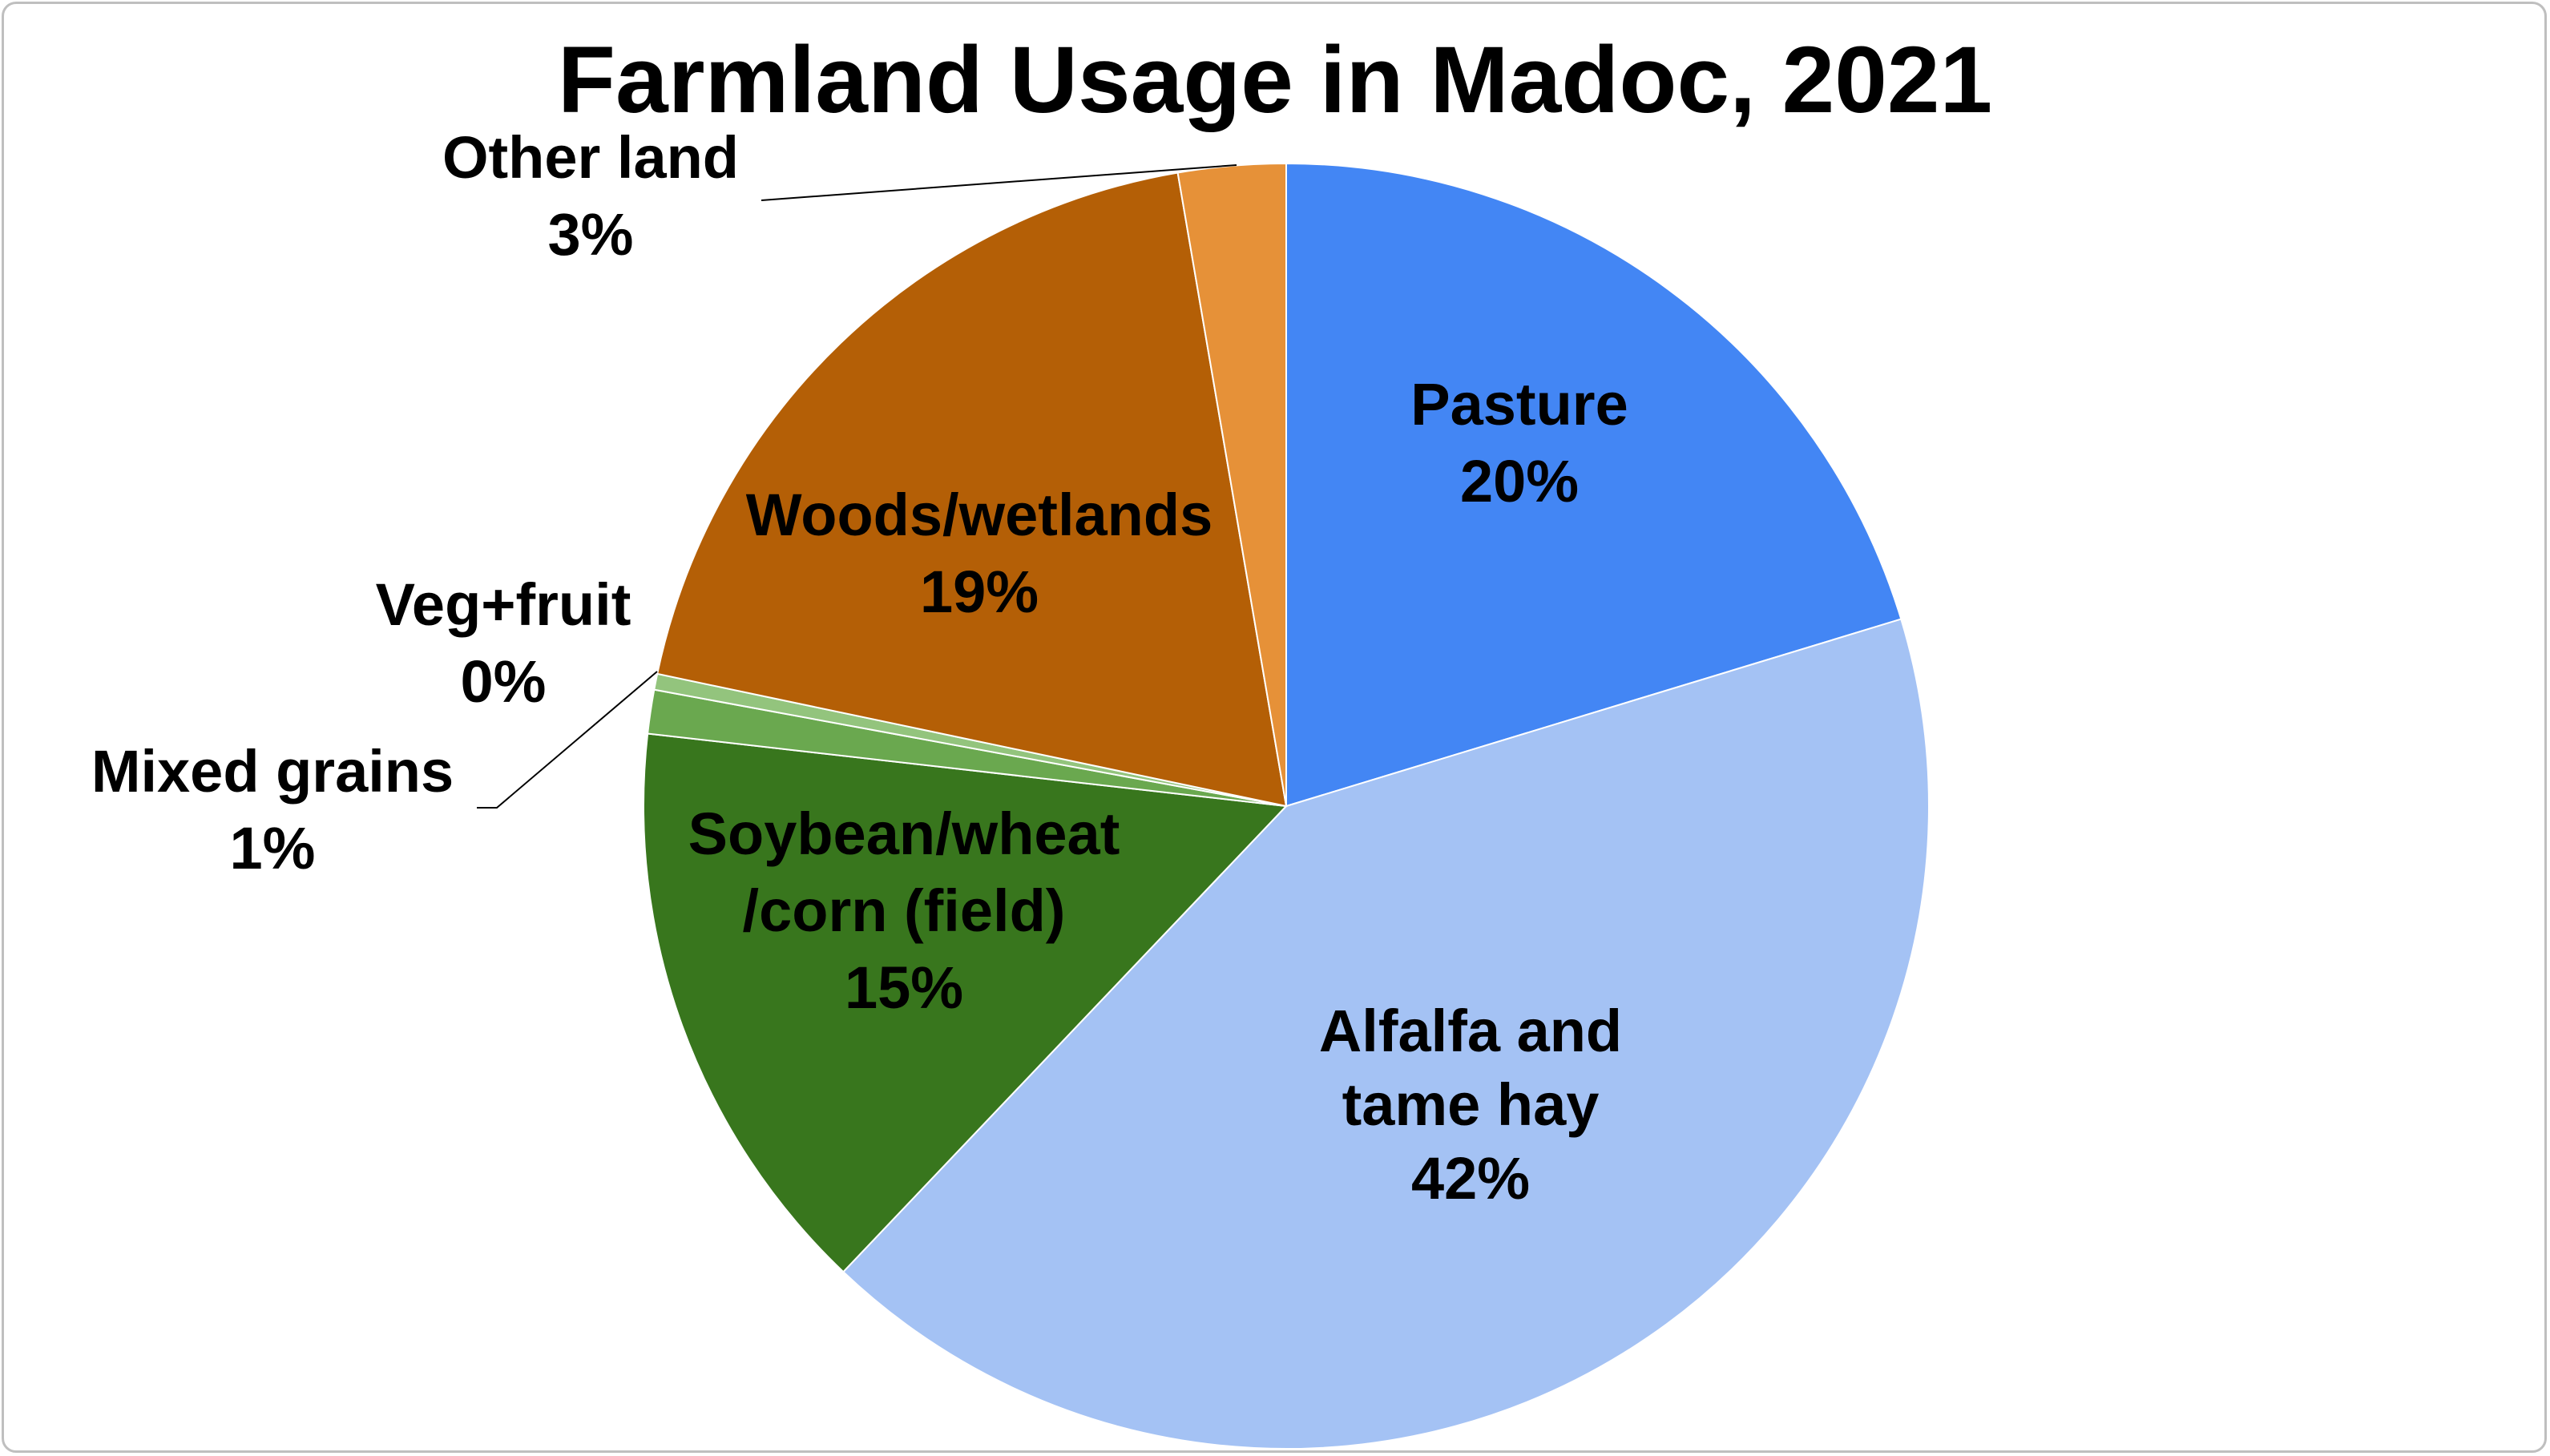 The image size is (2550, 1456). I want to click on slice-label-line: Pasture, so click(1519, 405).